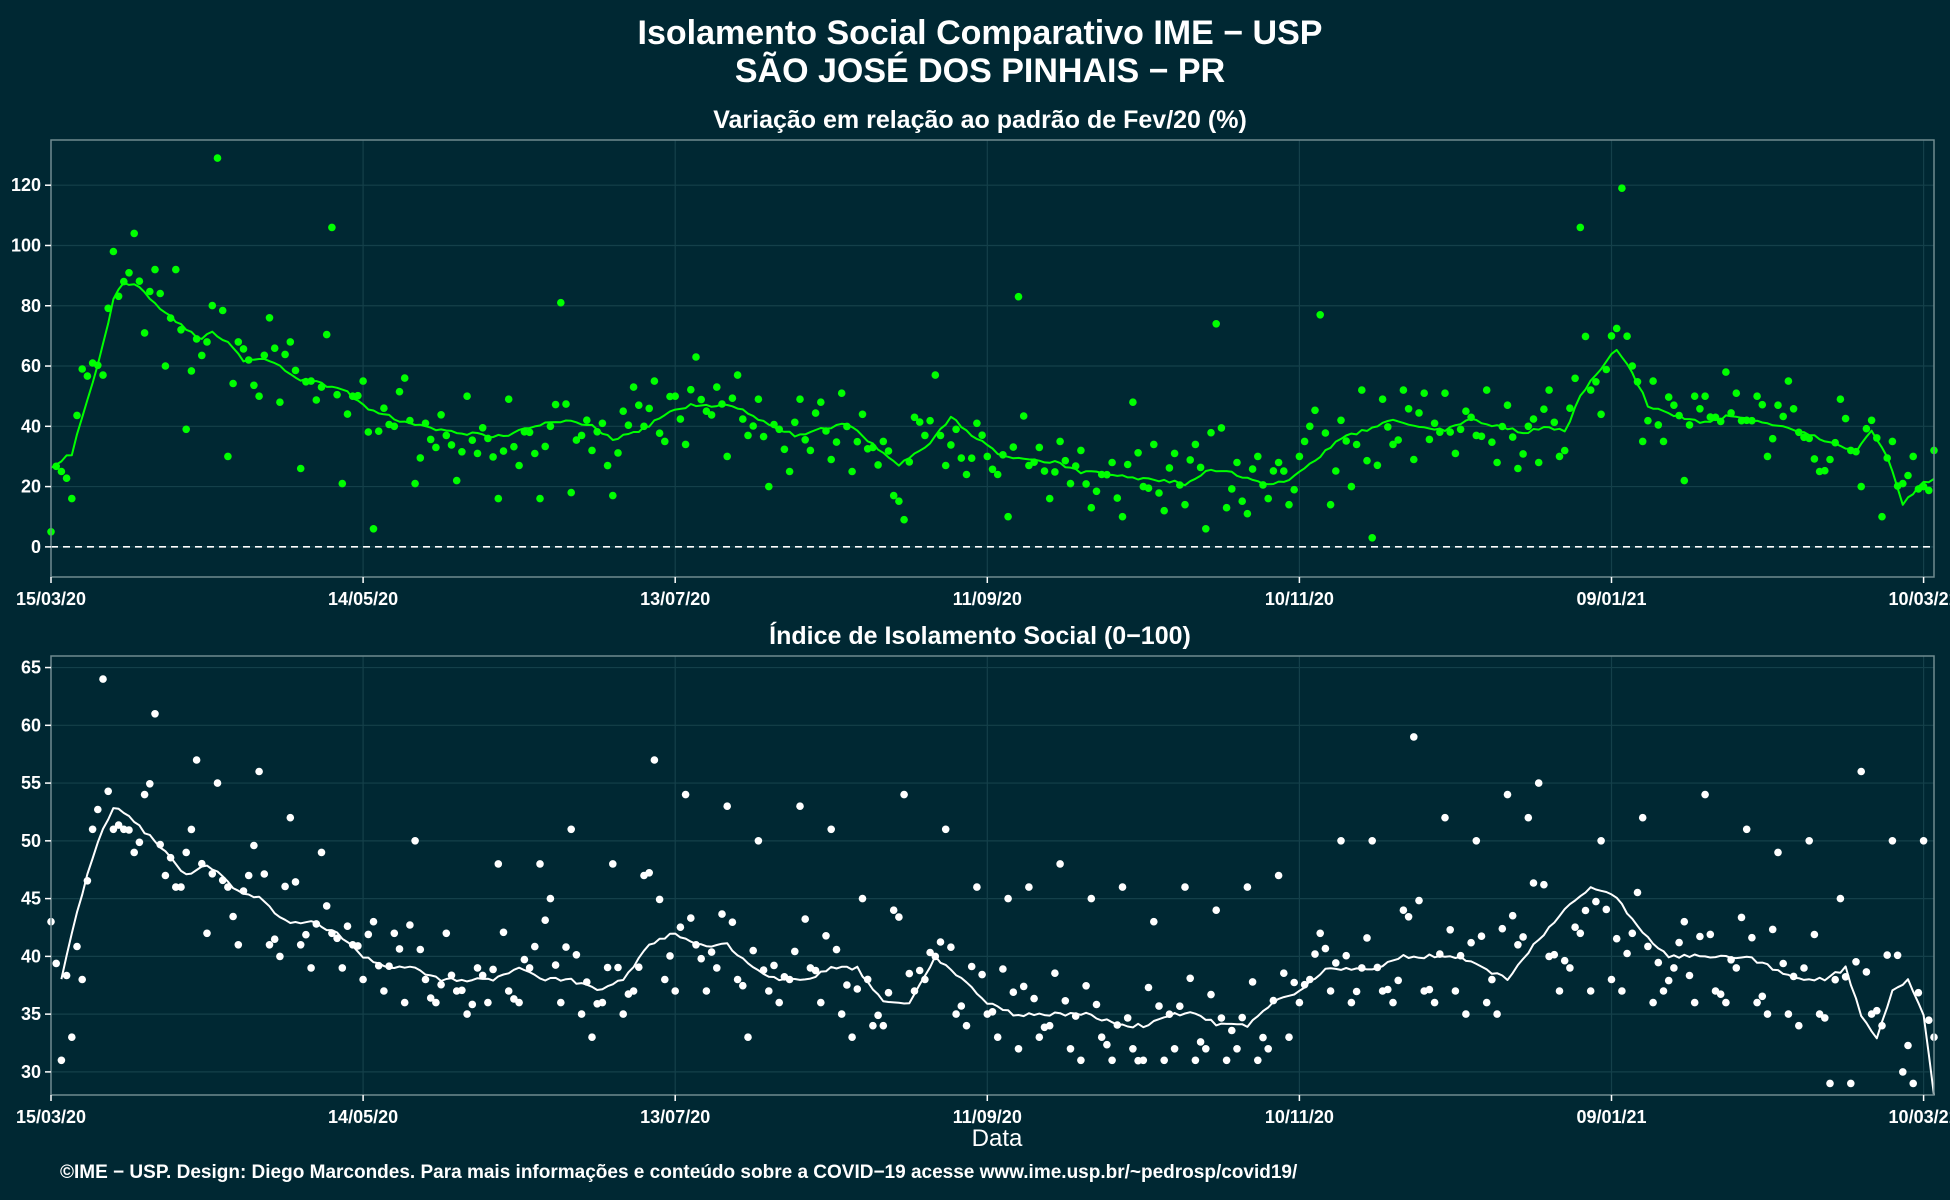 Image resolution: width=1950 pixels, height=1200 pixels. Describe the element at coordinates (675, 599) in the screenshot. I see `x-tick-label: 13/07/20` at that location.